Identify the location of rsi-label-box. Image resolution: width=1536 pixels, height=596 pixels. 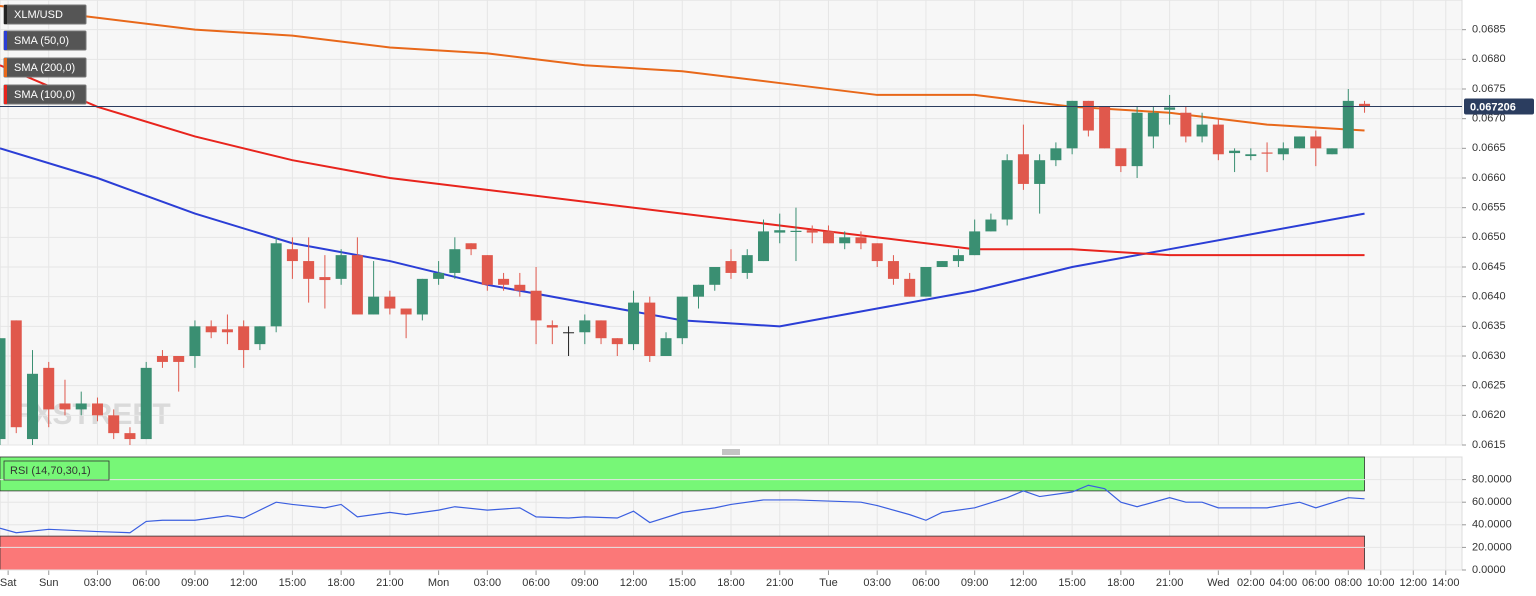
(56, 470).